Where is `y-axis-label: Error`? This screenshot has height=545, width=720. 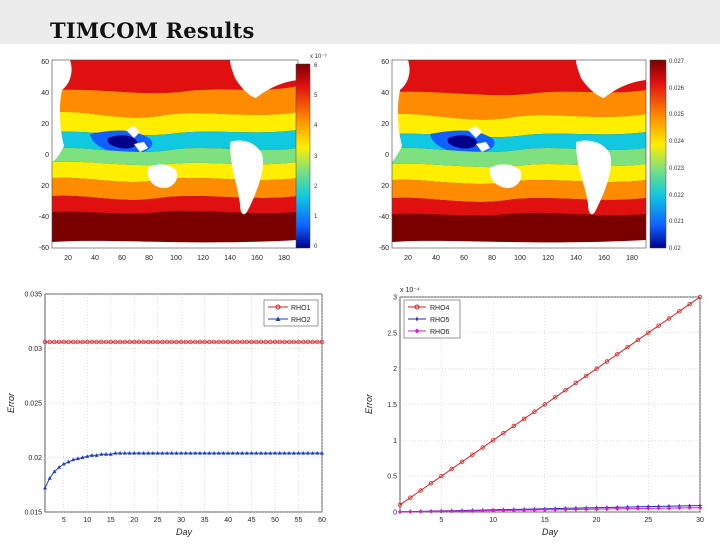 y-axis-label: Error is located at coordinates (369, 403).